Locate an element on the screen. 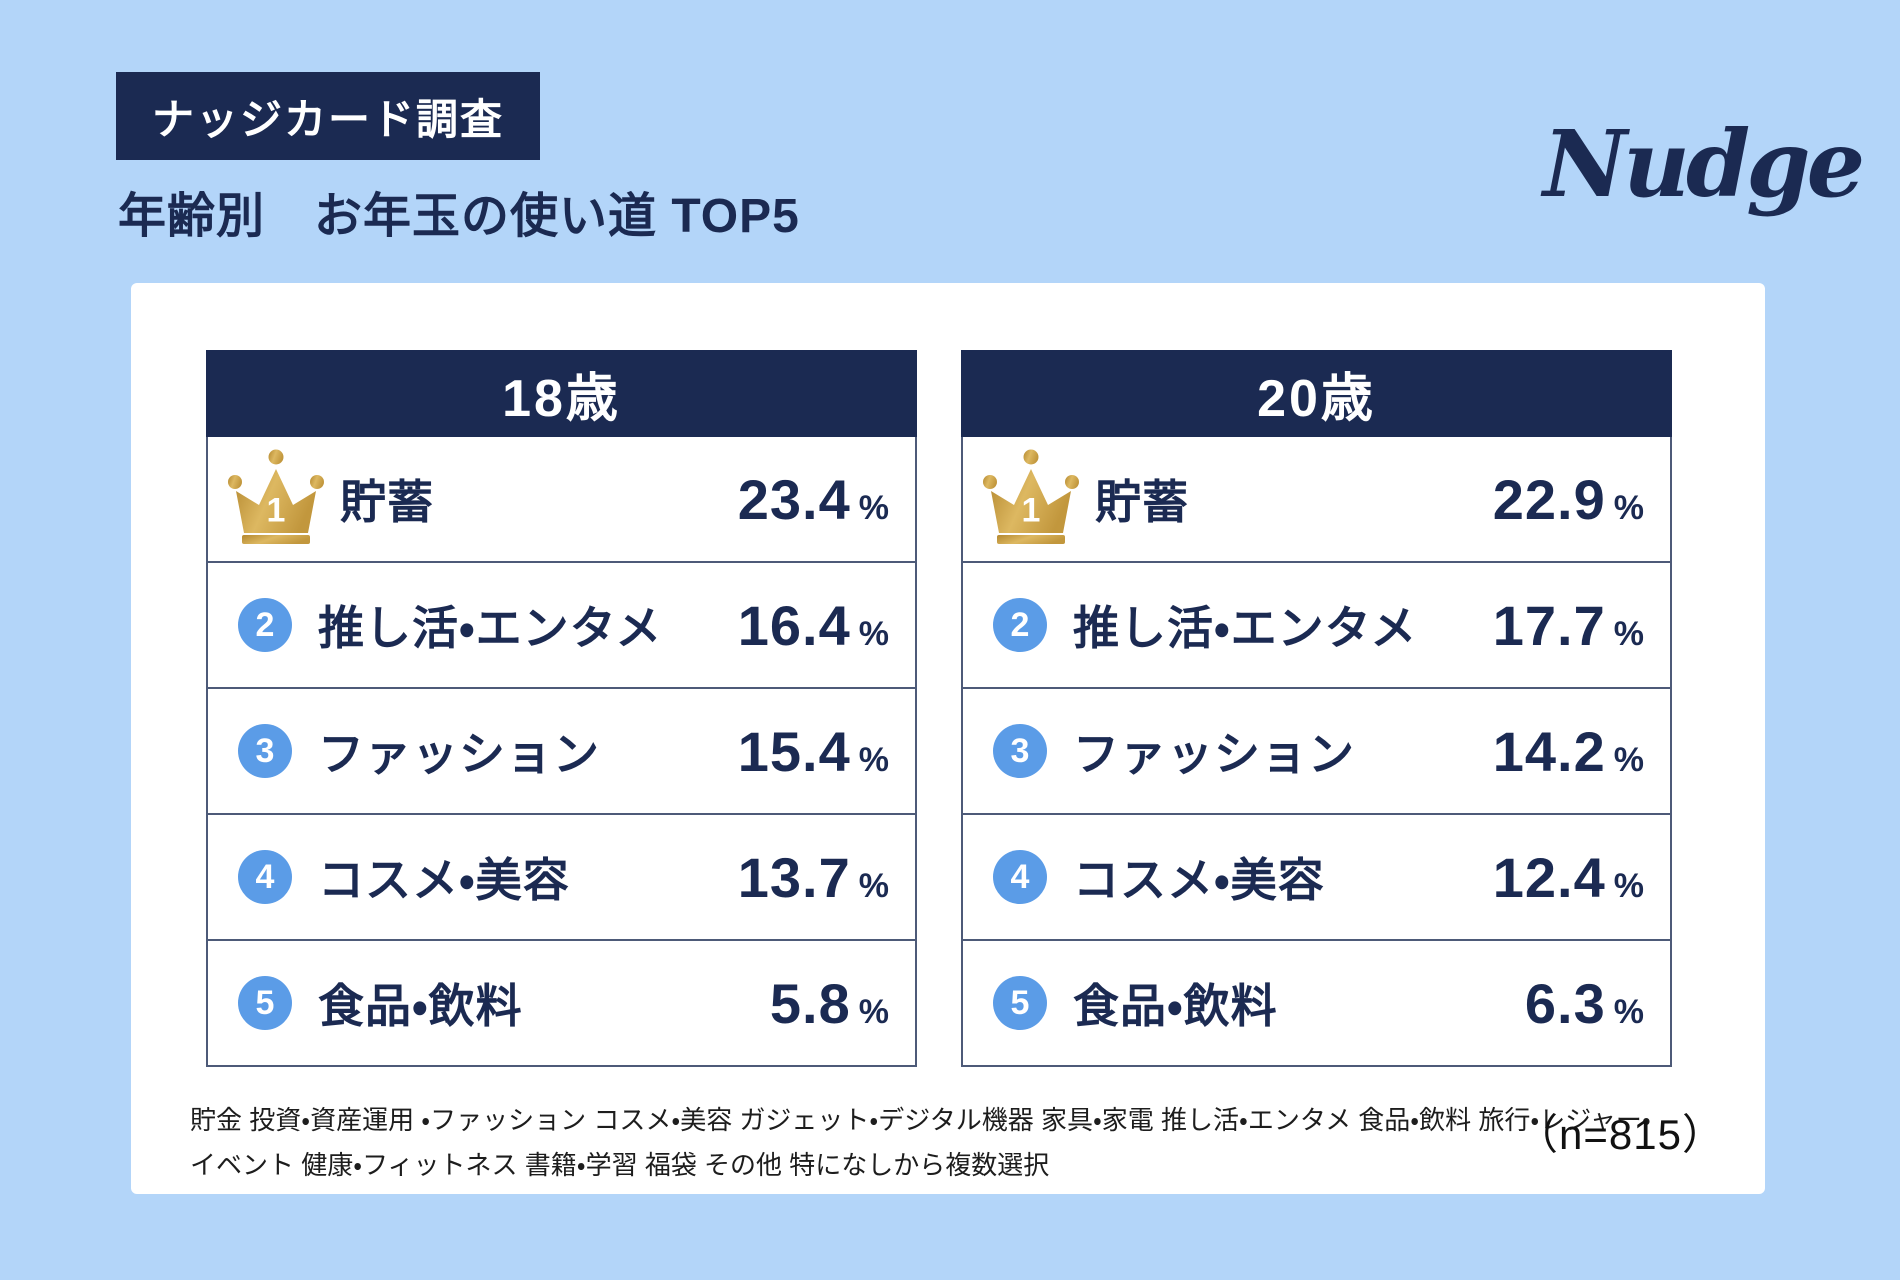 The height and width of the screenshot is (1280, 1900). value-number: 22.9 is located at coordinates (1549, 499).